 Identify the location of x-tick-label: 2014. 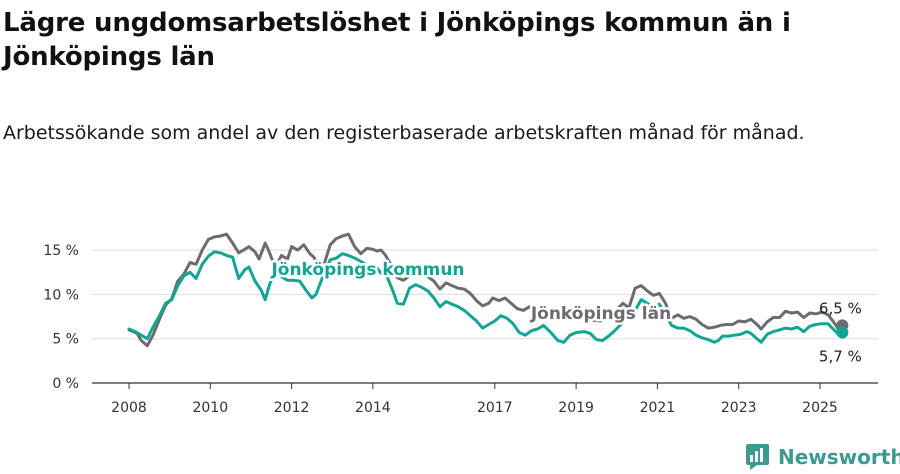
(373, 408).